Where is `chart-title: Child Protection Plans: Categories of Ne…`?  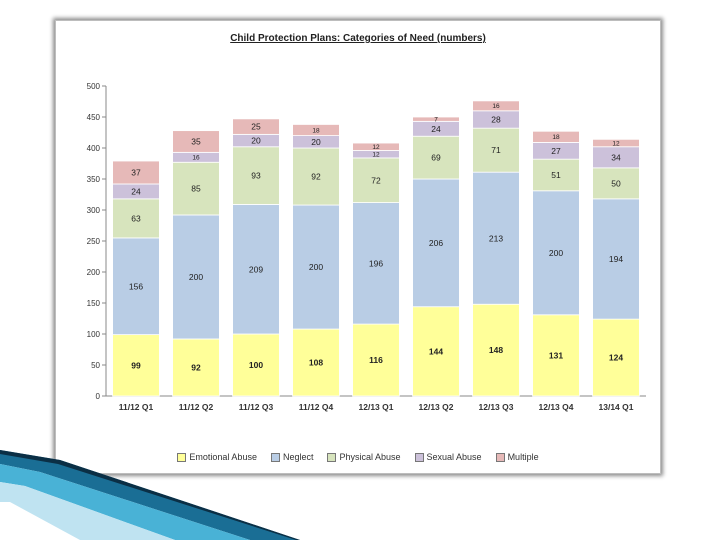
chart-title: Child Protection Plans: Categories of Ne… is located at coordinates (358, 38).